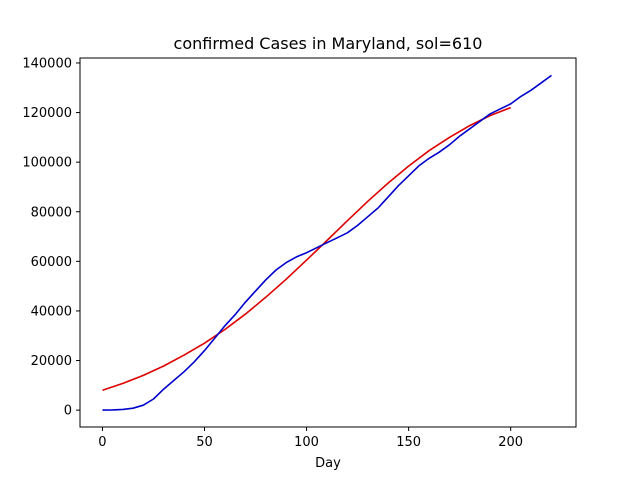  What do you see at coordinates (328, 43) in the screenshot?
I see `chart-title: confirmed Cases in Maryland, sol=610` at bounding box center [328, 43].